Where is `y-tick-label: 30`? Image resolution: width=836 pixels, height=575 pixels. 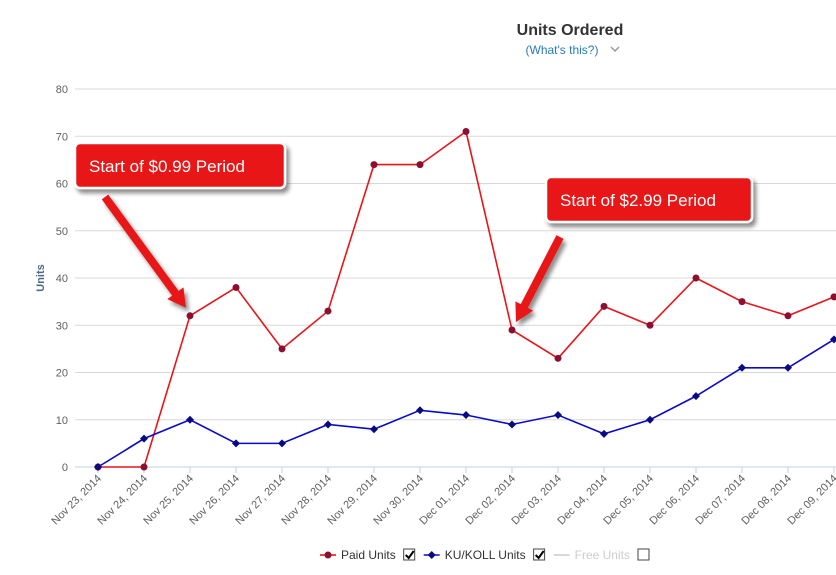 y-tick-label: 30 is located at coordinates (62, 326).